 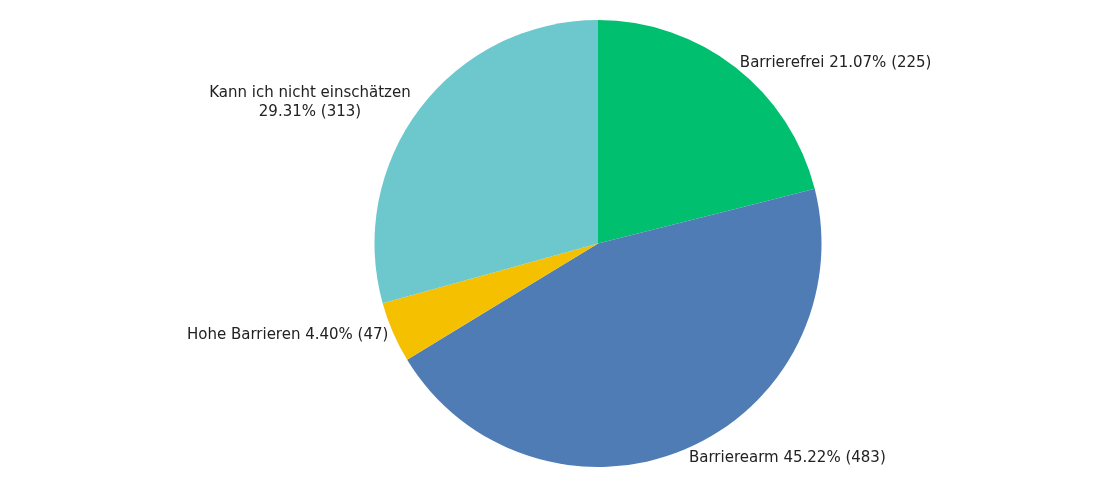 What do you see at coordinates (287, 333) in the screenshot?
I see `slice-label: Hohe Barrieren 4.40% (47)` at bounding box center [287, 333].